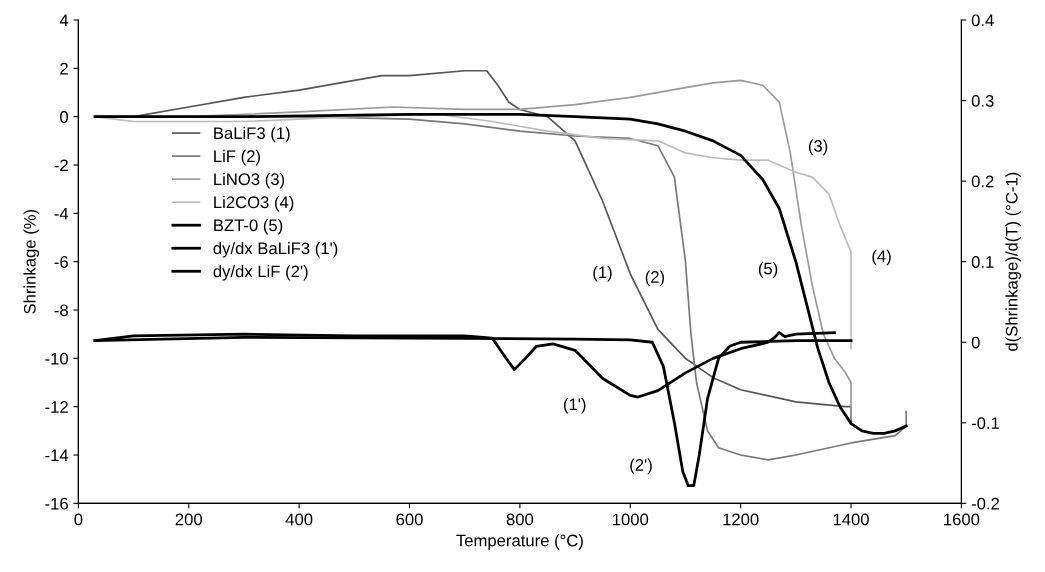  What do you see at coordinates (249, 180) in the screenshot?
I see `legend-label: LiNO3 (3)` at bounding box center [249, 180].